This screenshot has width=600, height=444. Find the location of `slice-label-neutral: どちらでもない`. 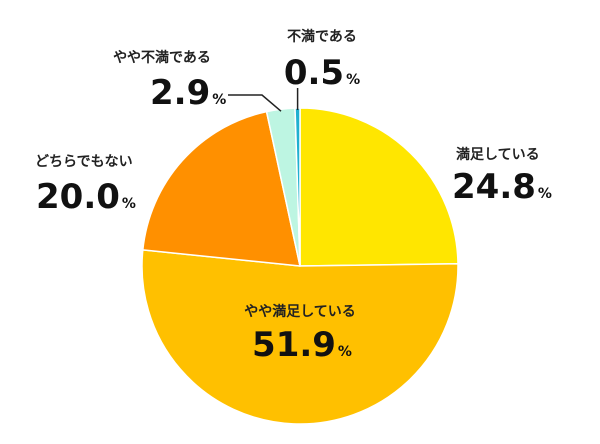

slice-label-neutral: どちらでもない is located at coordinates (84, 162).